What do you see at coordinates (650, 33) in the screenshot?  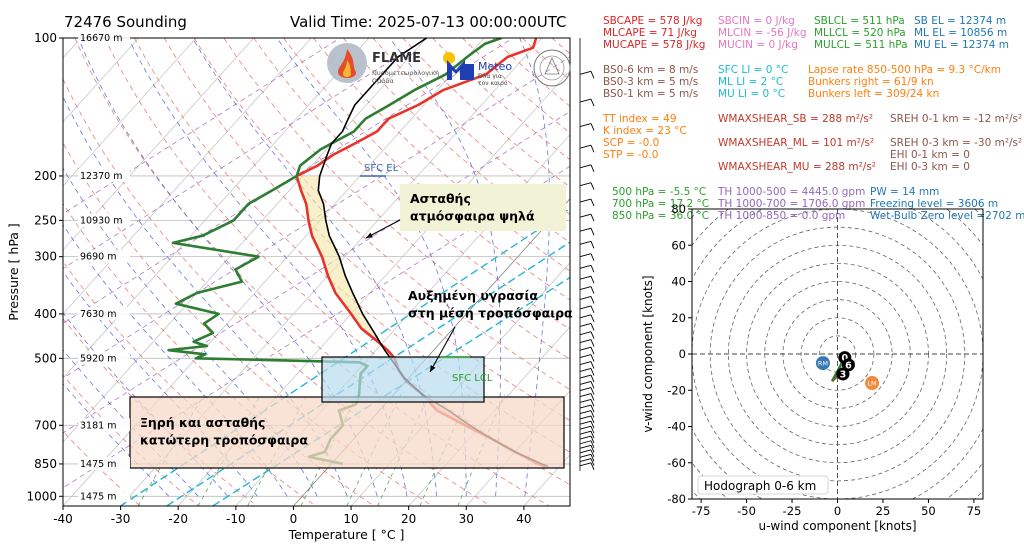 I see `index-value: MLCAPE = 71 J/kg` at bounding box center [650, 33].